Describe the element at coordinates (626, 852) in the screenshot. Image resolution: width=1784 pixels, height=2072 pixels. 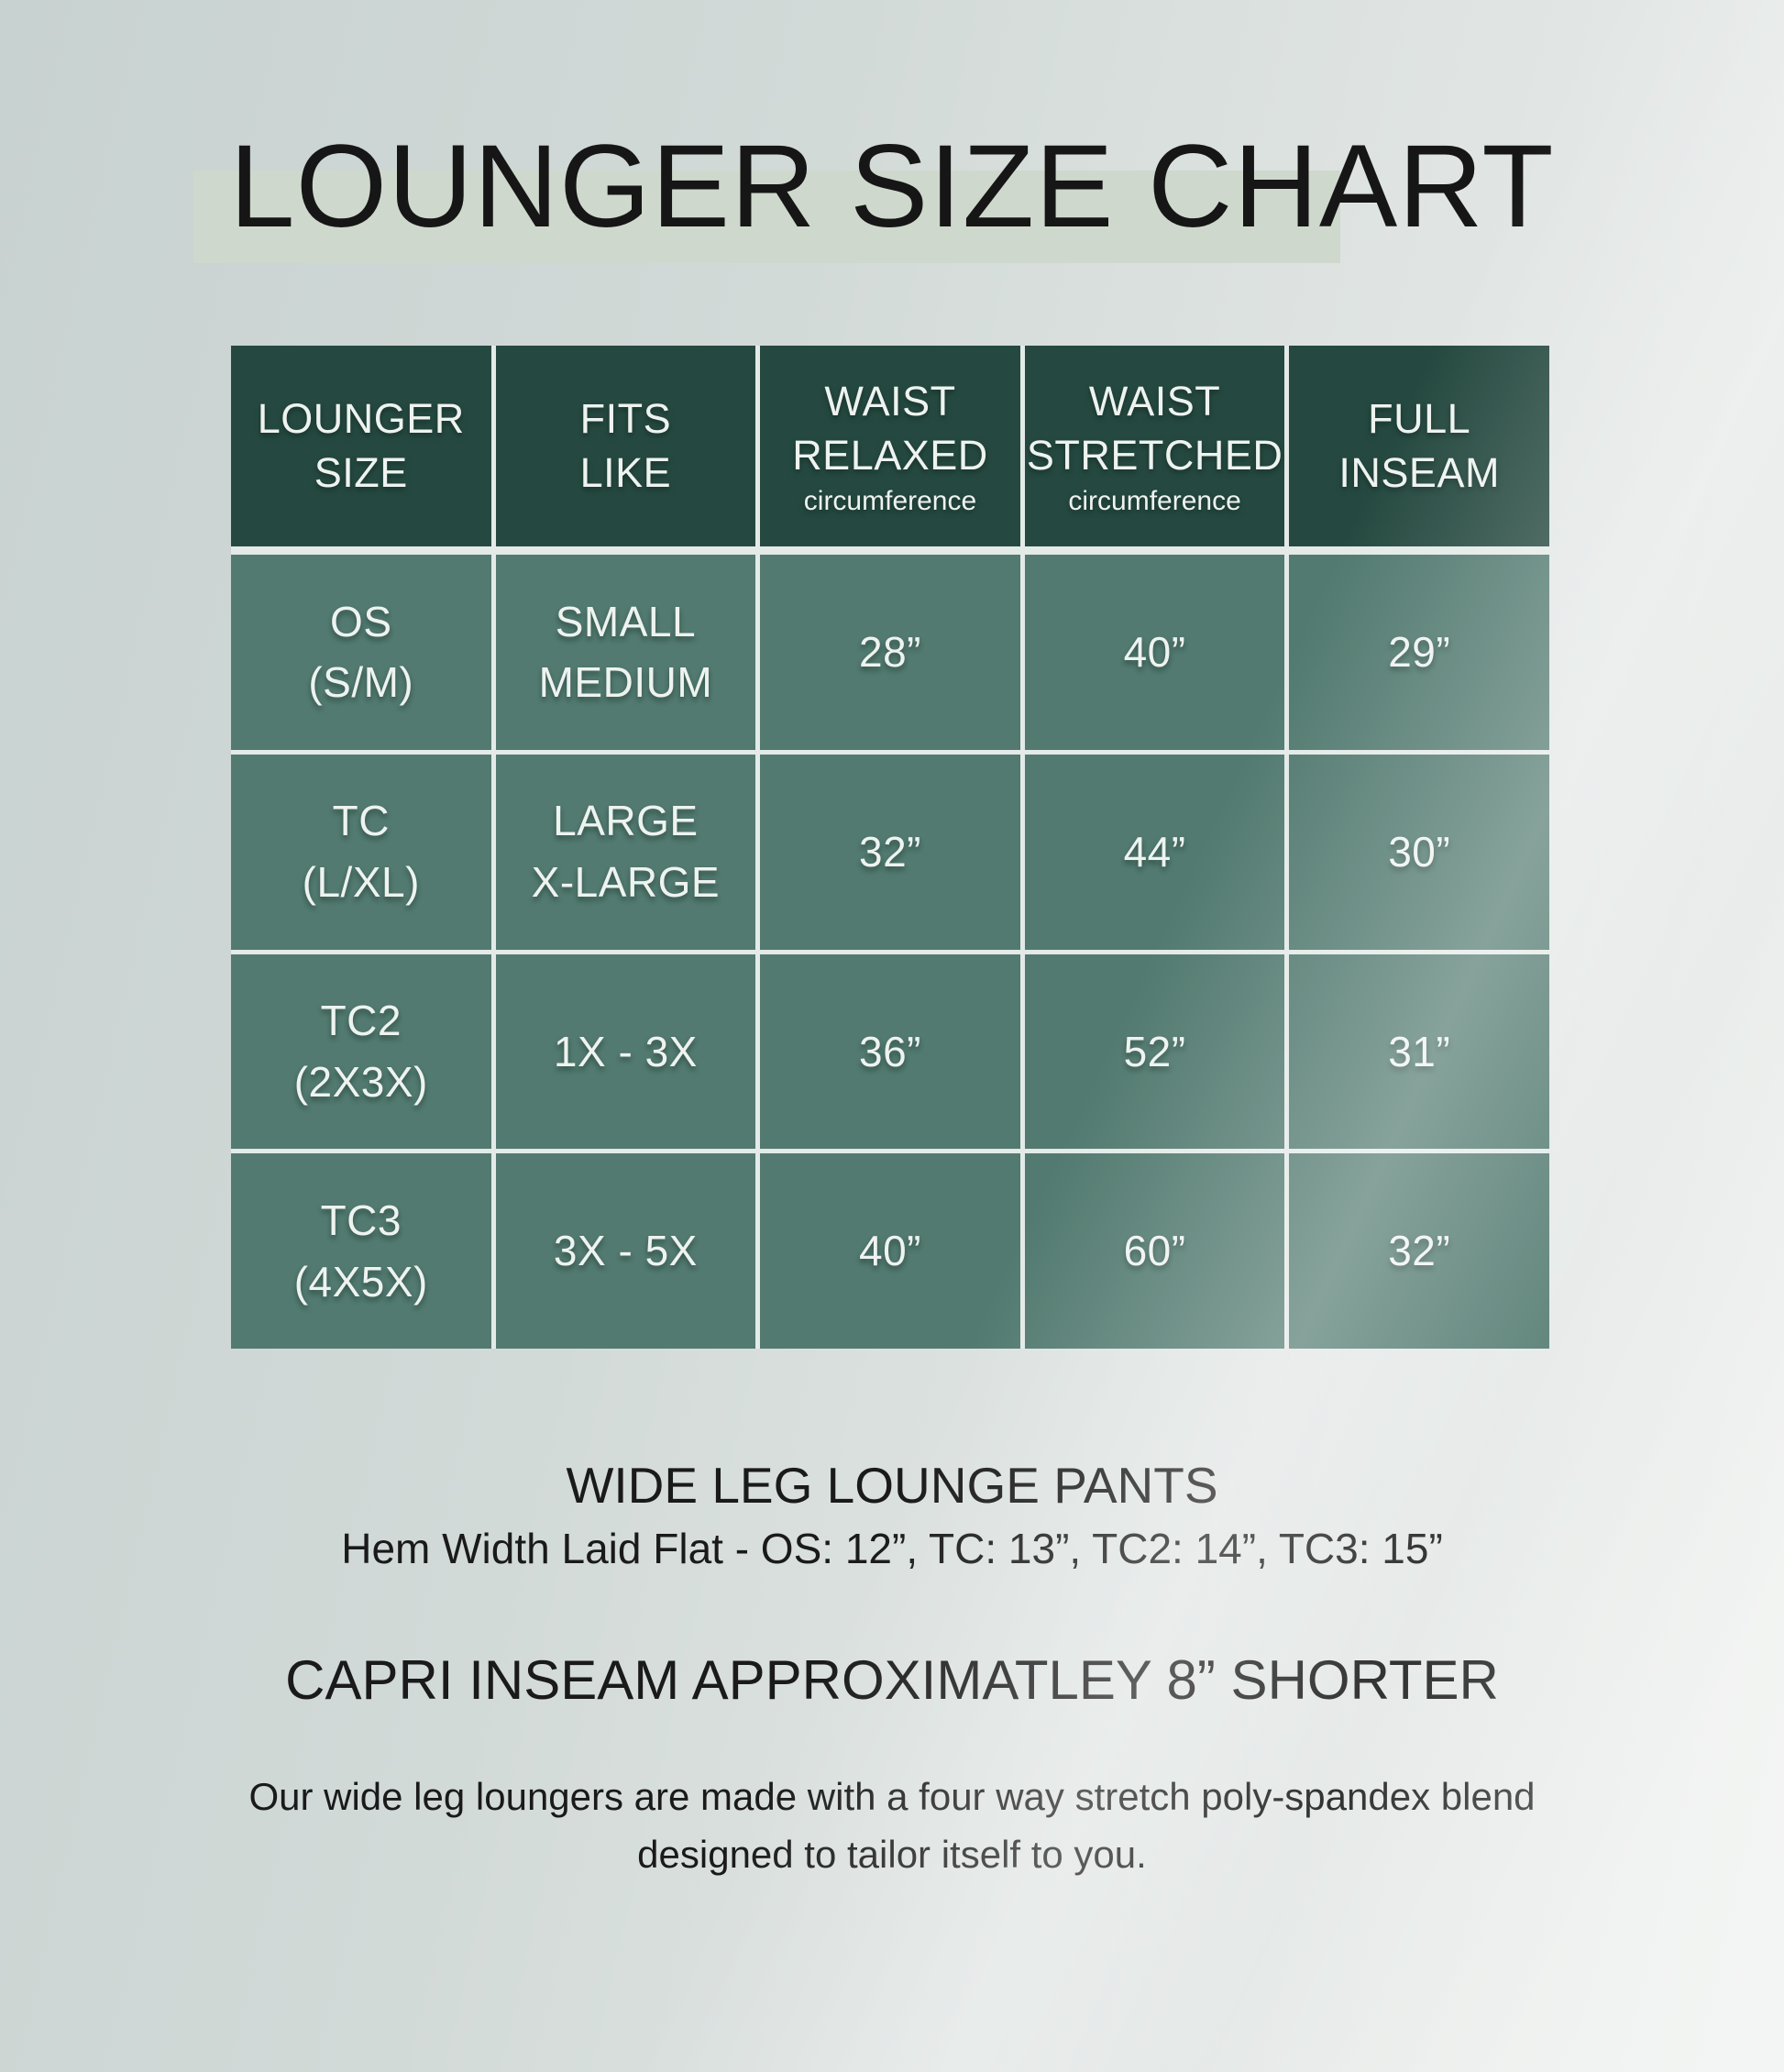
I see `cell-fits-like: LARGE X-LARGE` at that location.